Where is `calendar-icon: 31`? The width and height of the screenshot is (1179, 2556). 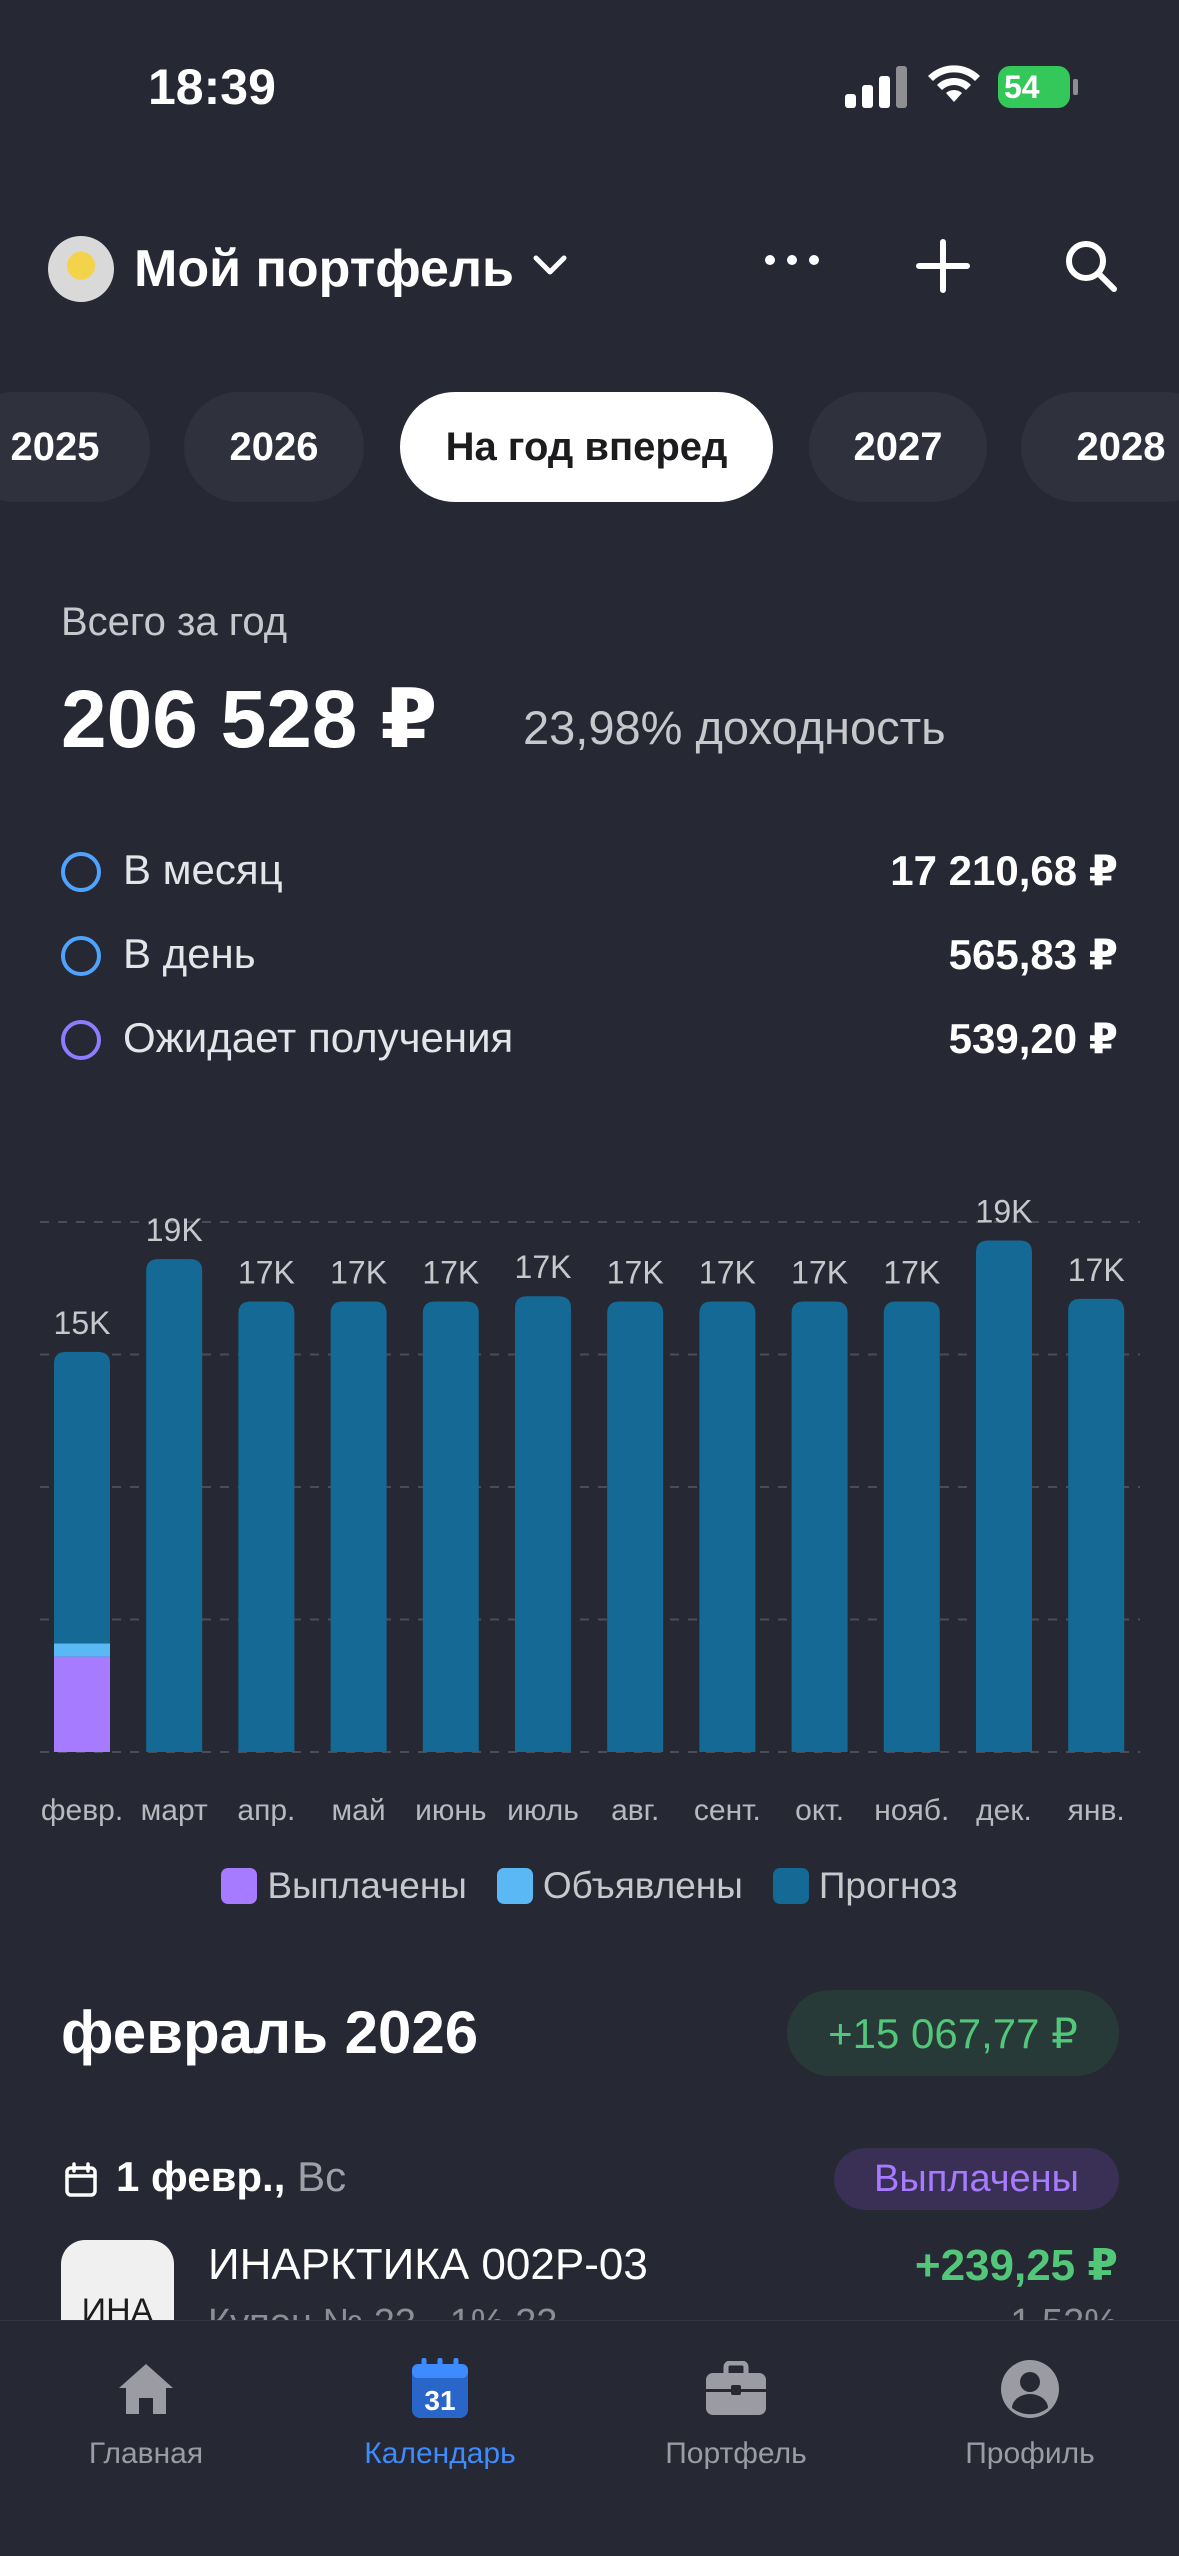 calendar-icon: 31 is located at coordinates (440, 2388).